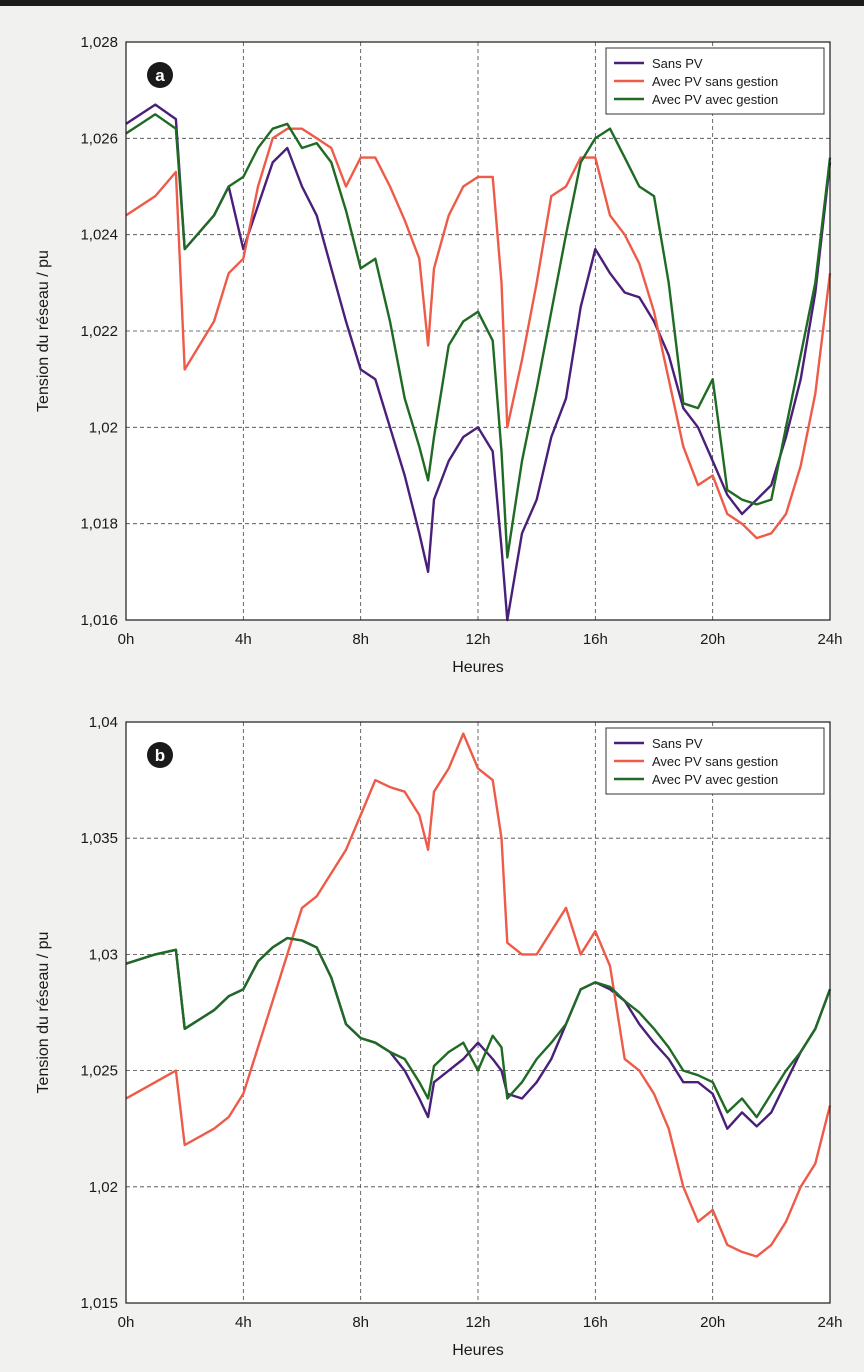  I want to click on y-tick-label: 1,016, so click(99, 620).